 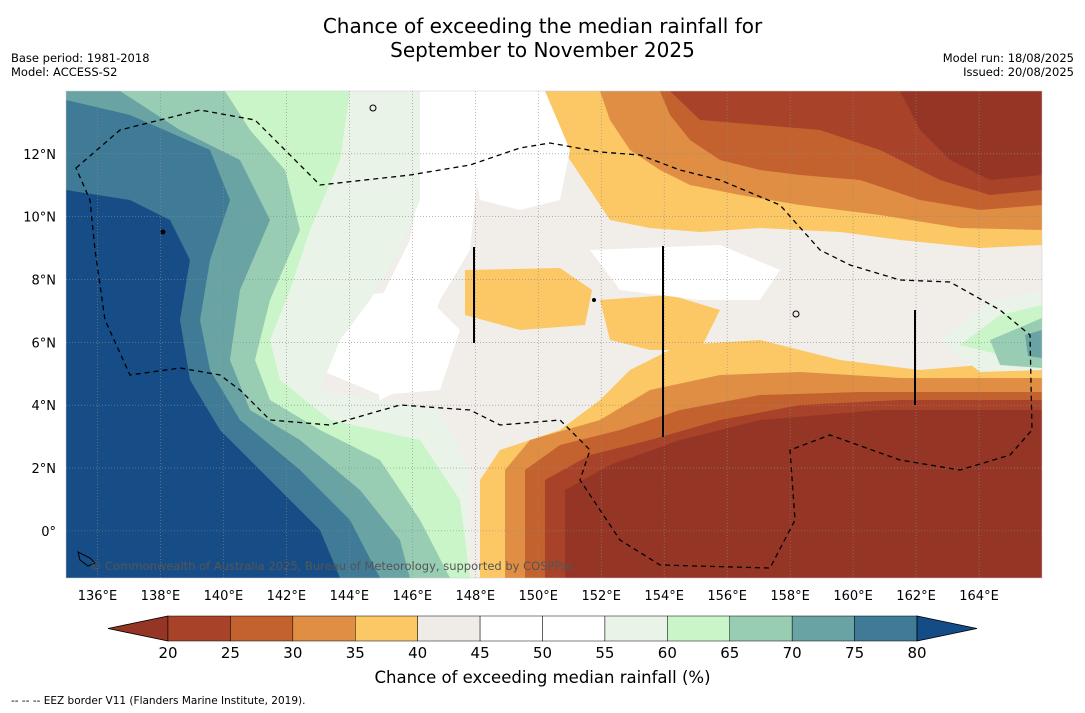 I want to click on colorbar-tick-label: 45, so click(x=480, y=653).